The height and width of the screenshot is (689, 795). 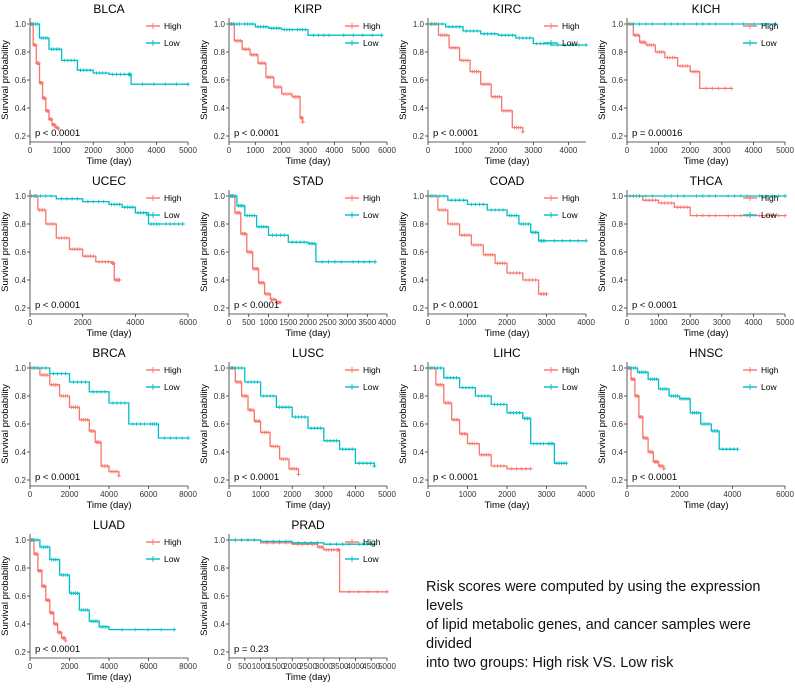 What do you see at coordinates (586, 494) in the screenshot?
I see `x-tick-label: 4000` at bounding box center [586, 494].